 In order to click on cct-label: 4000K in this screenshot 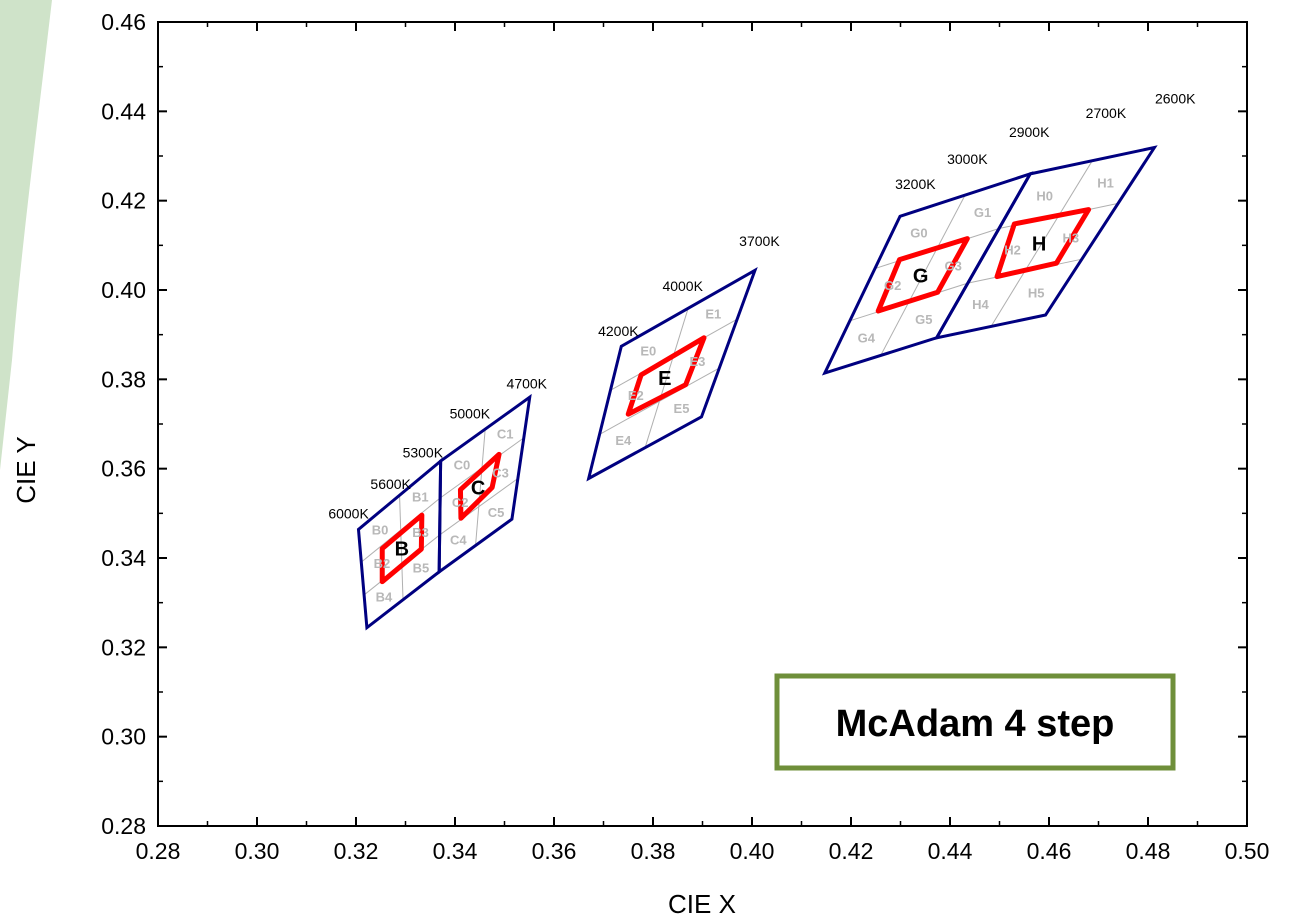, I will do `click(682, 286)`.